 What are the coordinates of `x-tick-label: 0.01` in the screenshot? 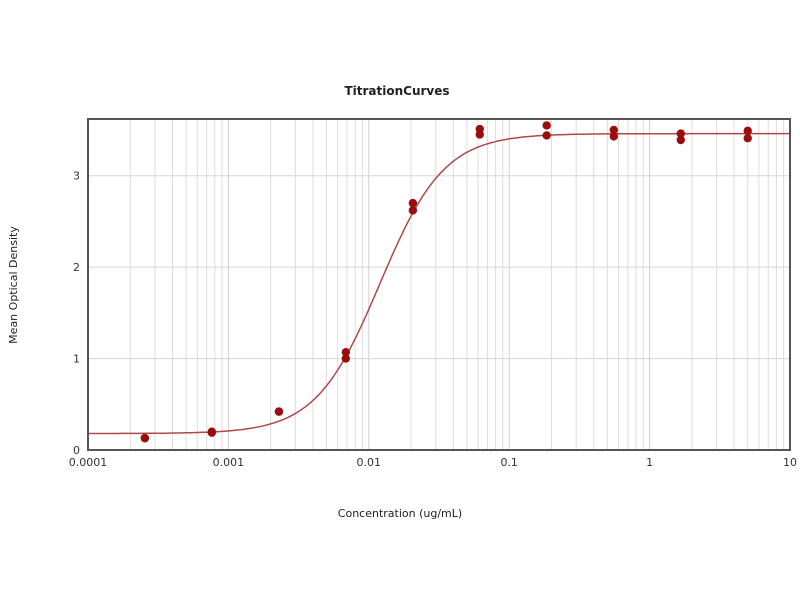 It's located at (369, 462).